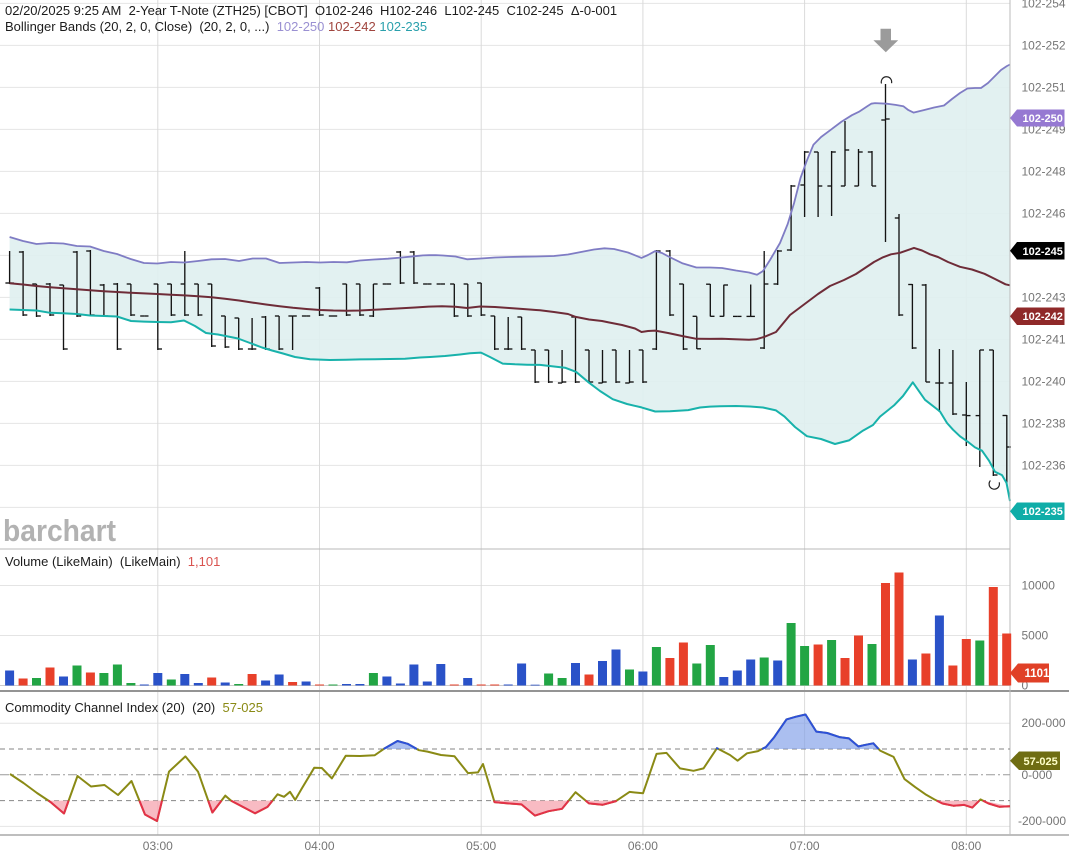 The height and width of the screenshot is (862, 1069). What do you see at coordinates (1037, 775) in the screenshot?
I see `svg-text: 0-000` at bounding box center [1037, 775].